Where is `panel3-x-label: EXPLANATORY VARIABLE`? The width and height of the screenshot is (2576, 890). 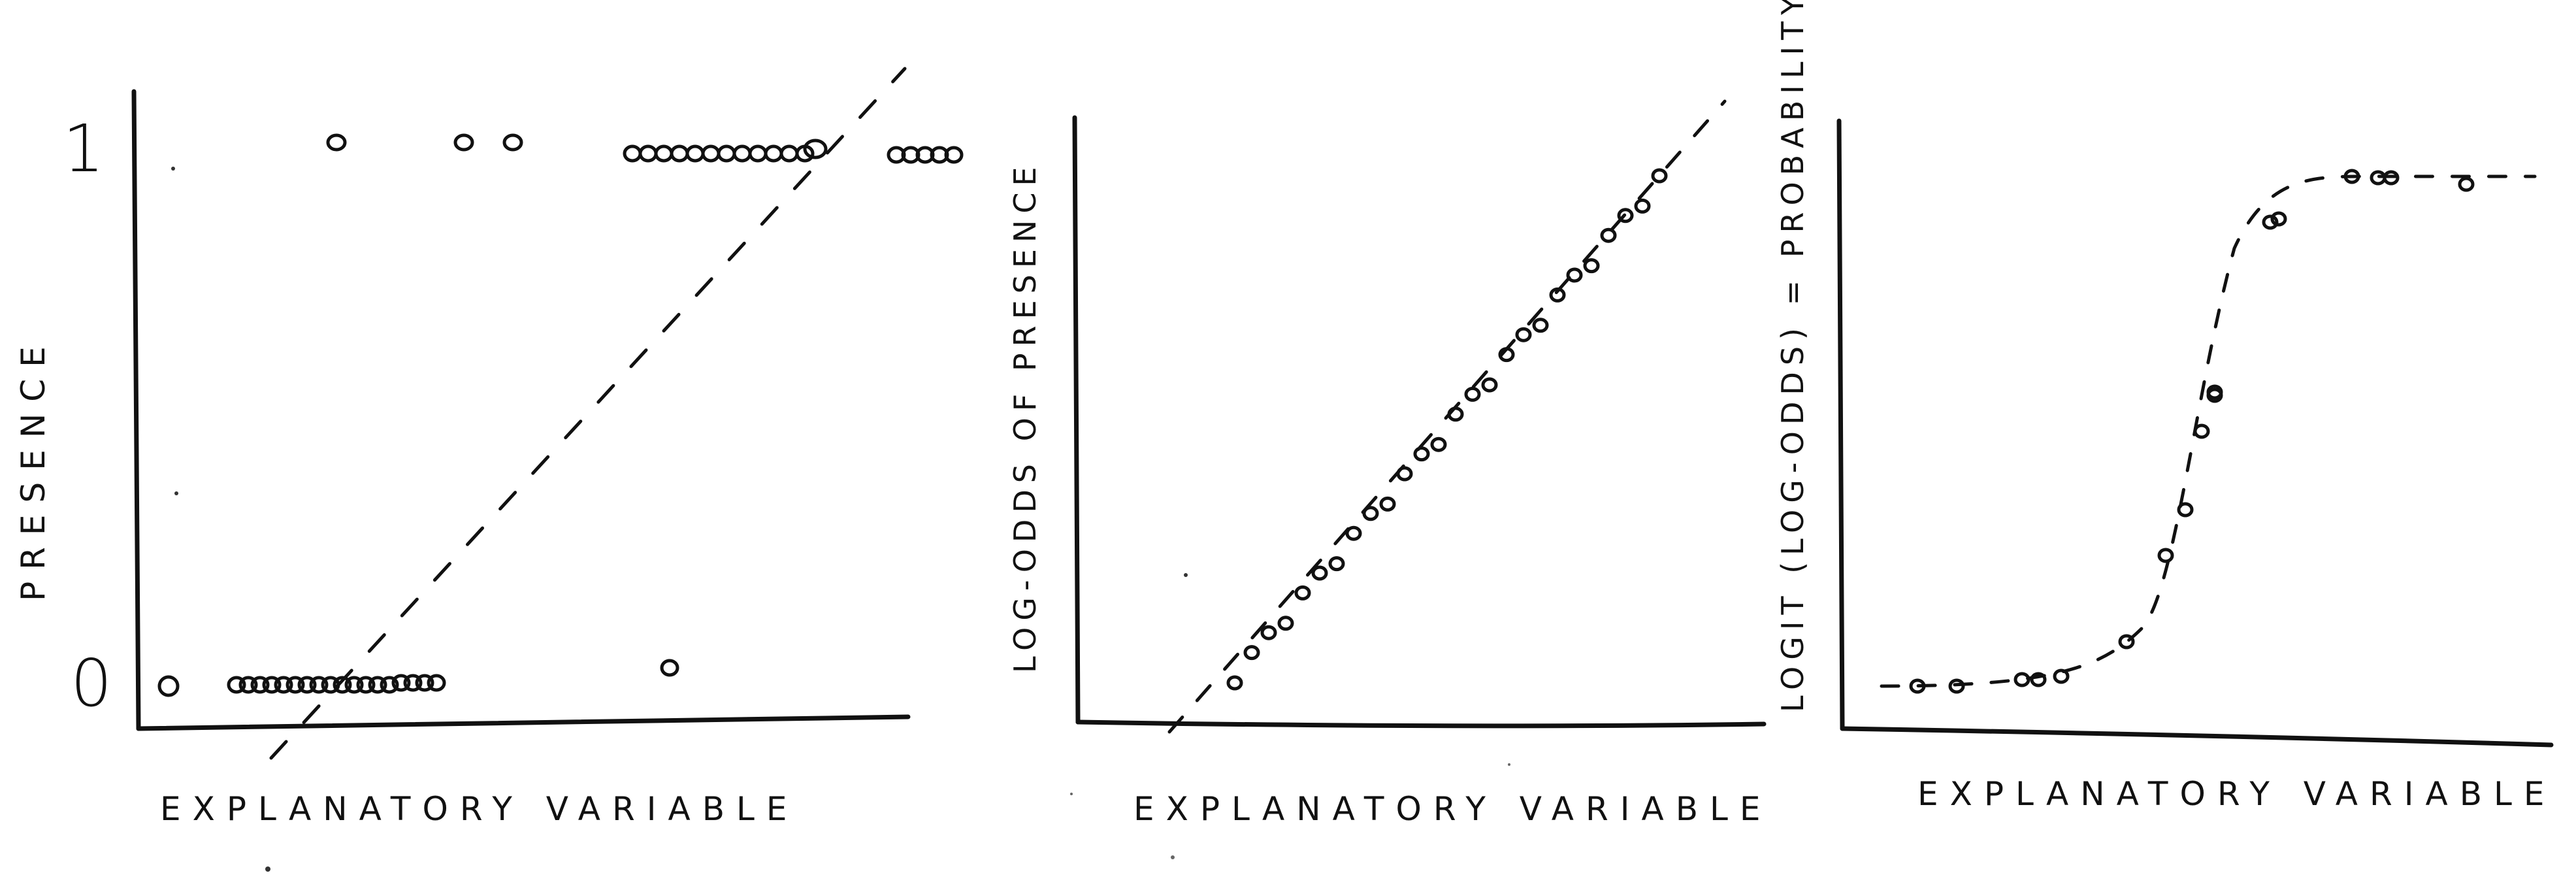
panel3-x-label: EXPLANATORY VARIABLE is located at coordinates (2236, 794).